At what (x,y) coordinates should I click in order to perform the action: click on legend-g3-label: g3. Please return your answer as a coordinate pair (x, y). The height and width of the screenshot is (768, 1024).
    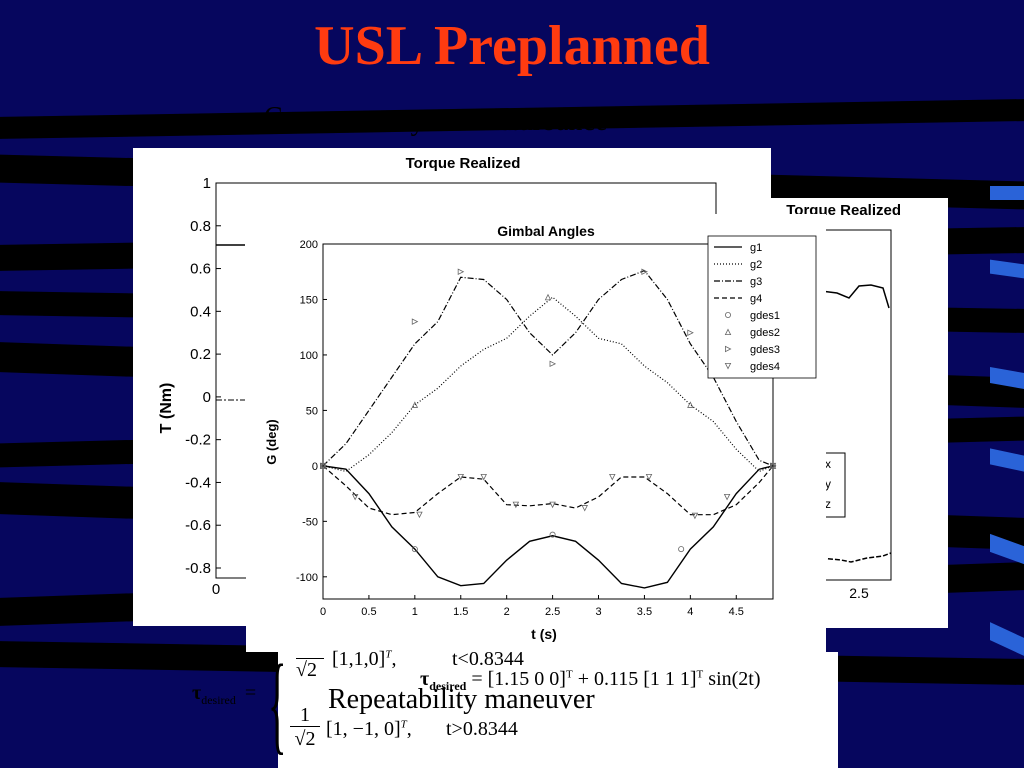
    Looking at the image, I should click on (756, 282).